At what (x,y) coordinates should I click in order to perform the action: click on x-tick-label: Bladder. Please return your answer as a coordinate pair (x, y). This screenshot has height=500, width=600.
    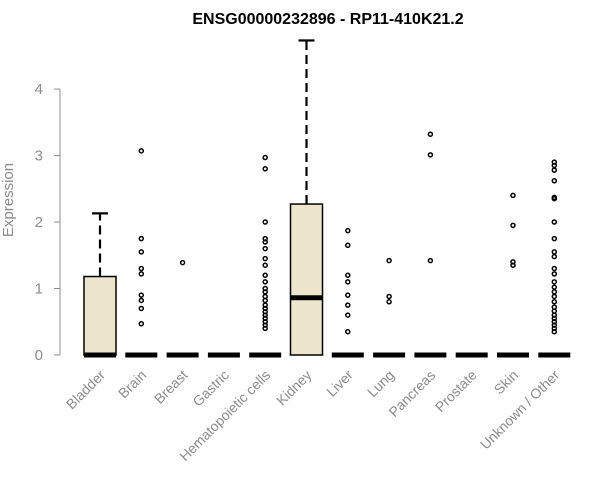
    Looking at the image, I should click on (86, 390).